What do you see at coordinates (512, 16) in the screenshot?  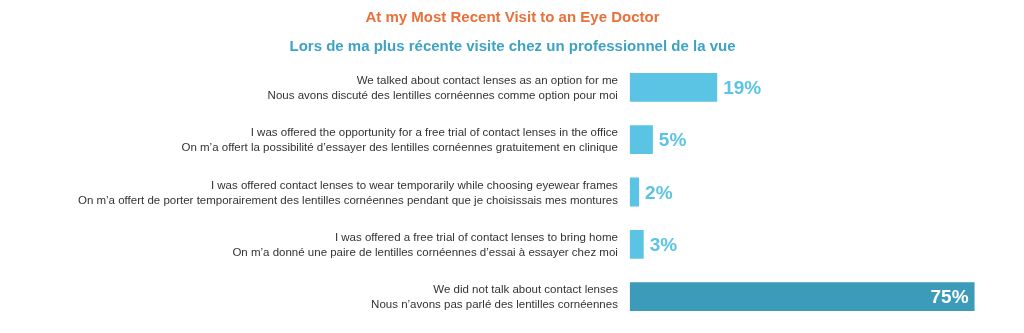 I see `chart-title: At my Most Recent Visit to an Eye Doctor` at bounding box center [512, 16].